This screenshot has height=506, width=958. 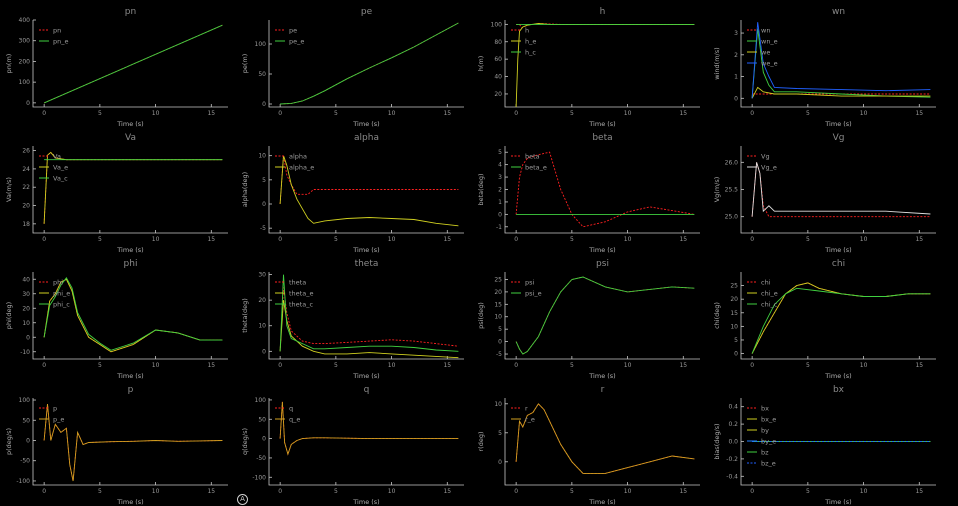 What do you see at coordinates (602, 264) in the screenshot?
I see `chart-title: psi` at bounding box center [602, 264].